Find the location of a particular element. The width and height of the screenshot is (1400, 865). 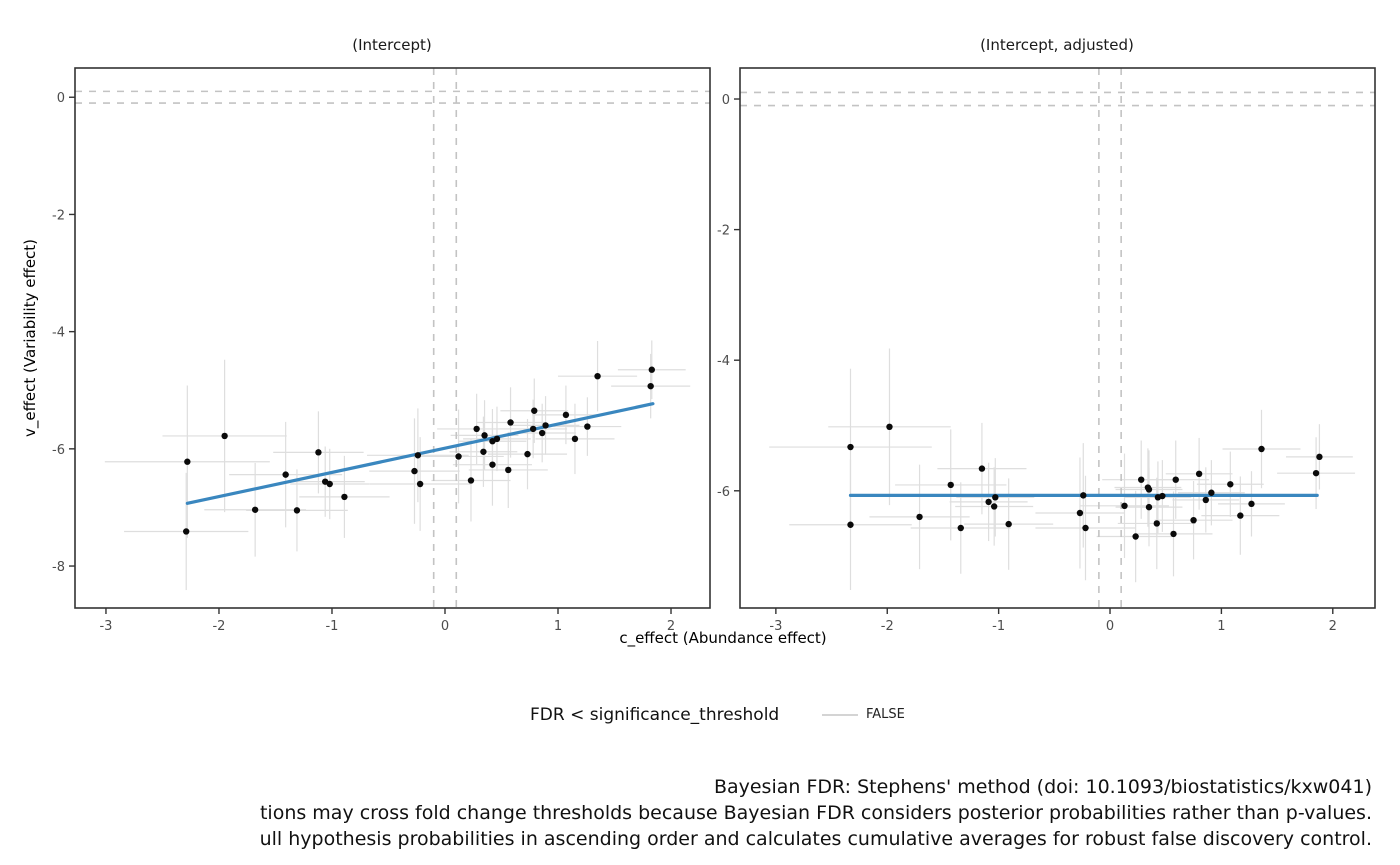

legend-title: FDR < significance_threshold is located at coordinates (655, 715).